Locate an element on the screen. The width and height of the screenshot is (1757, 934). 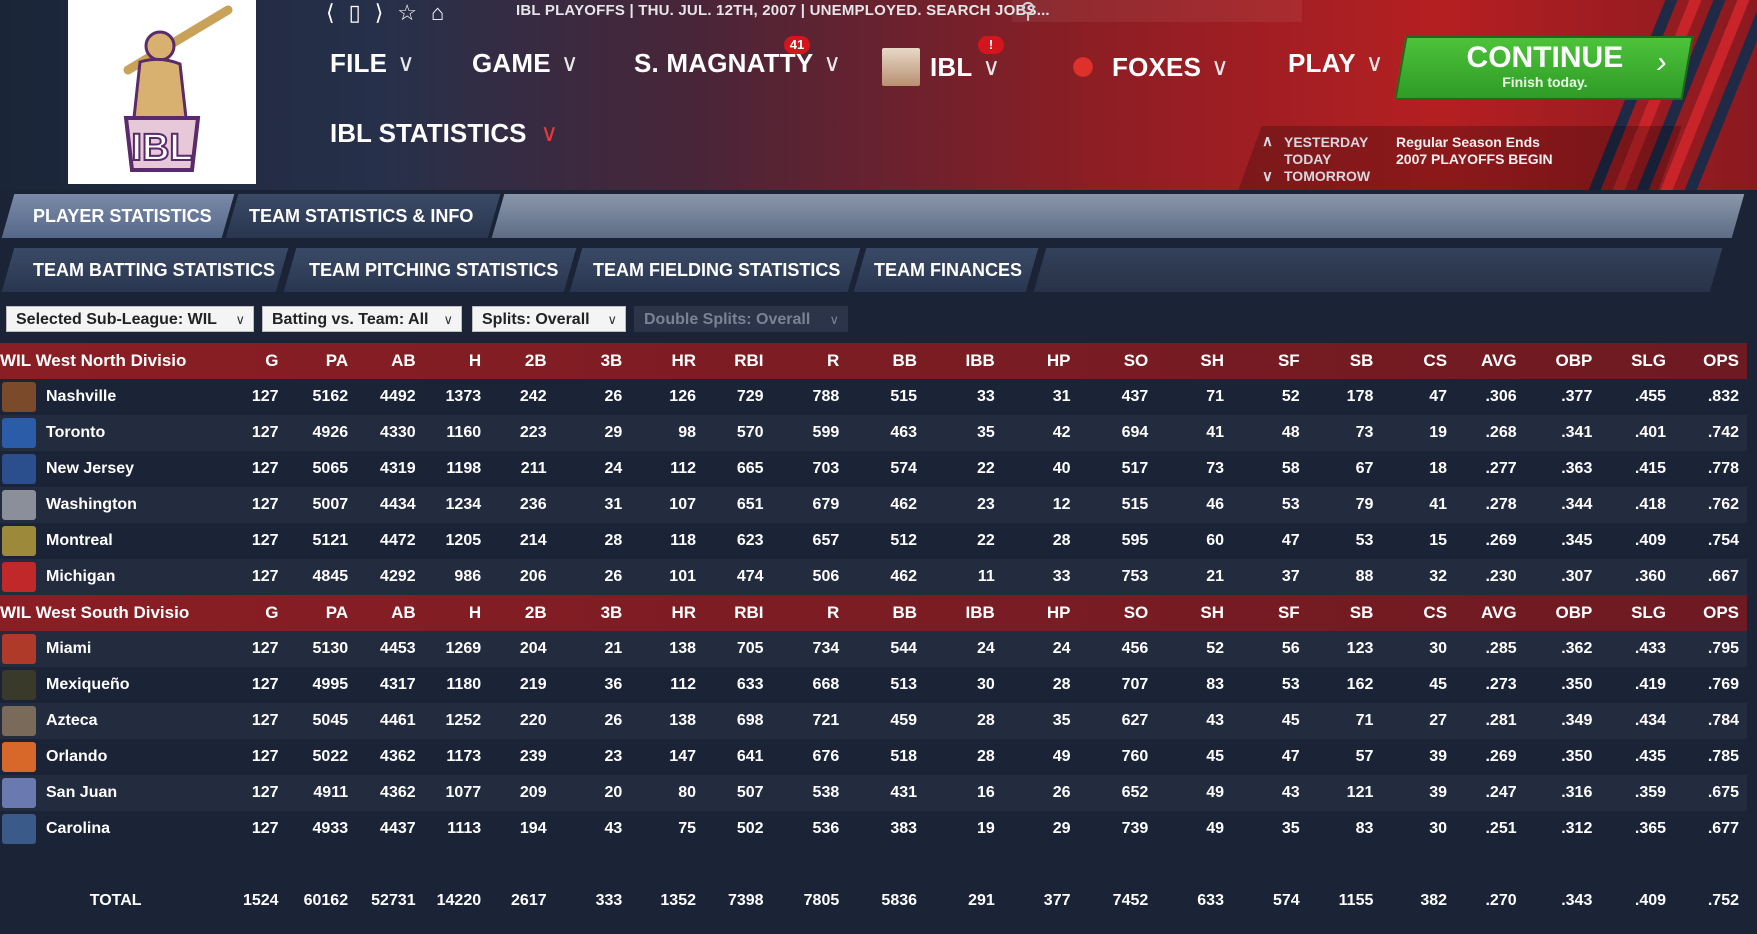
menu-game: GAME ∨ is located at coordinates (525, 63).